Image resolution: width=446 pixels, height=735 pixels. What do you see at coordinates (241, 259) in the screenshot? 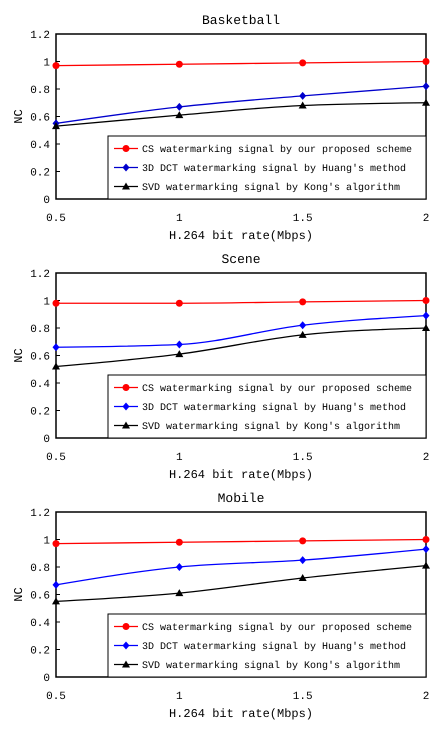
I see `chart-title: Scene` at bounding box center [241, 259].